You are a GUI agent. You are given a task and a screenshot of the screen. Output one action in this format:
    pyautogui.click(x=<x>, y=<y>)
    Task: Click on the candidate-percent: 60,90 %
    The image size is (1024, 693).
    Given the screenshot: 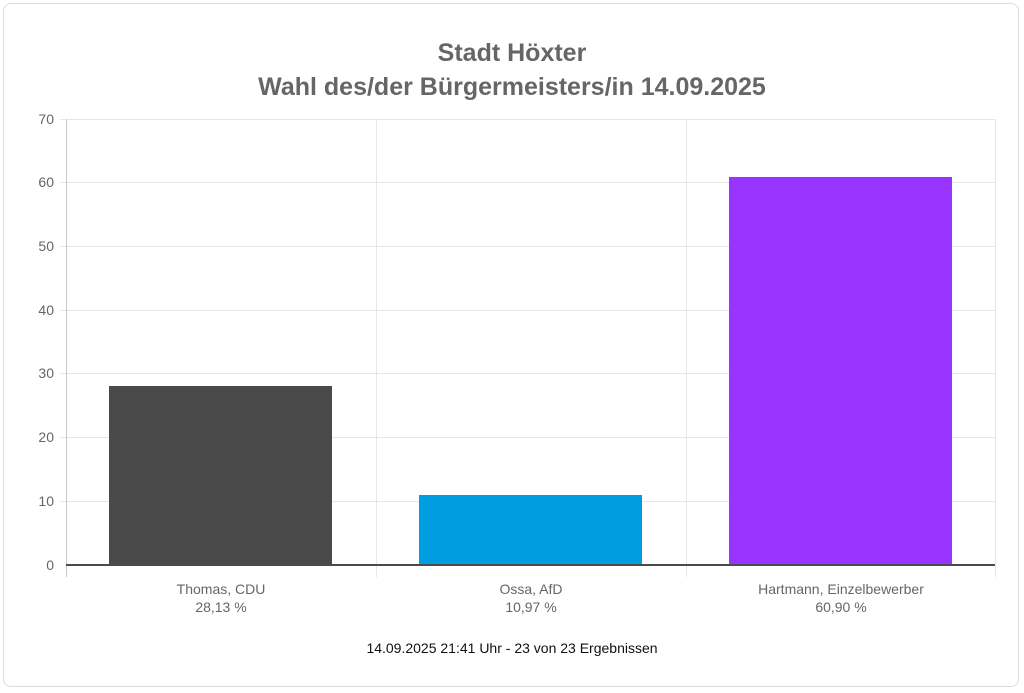 What is the action you would take?
    pyautogui.click(x=841, y=607)
    